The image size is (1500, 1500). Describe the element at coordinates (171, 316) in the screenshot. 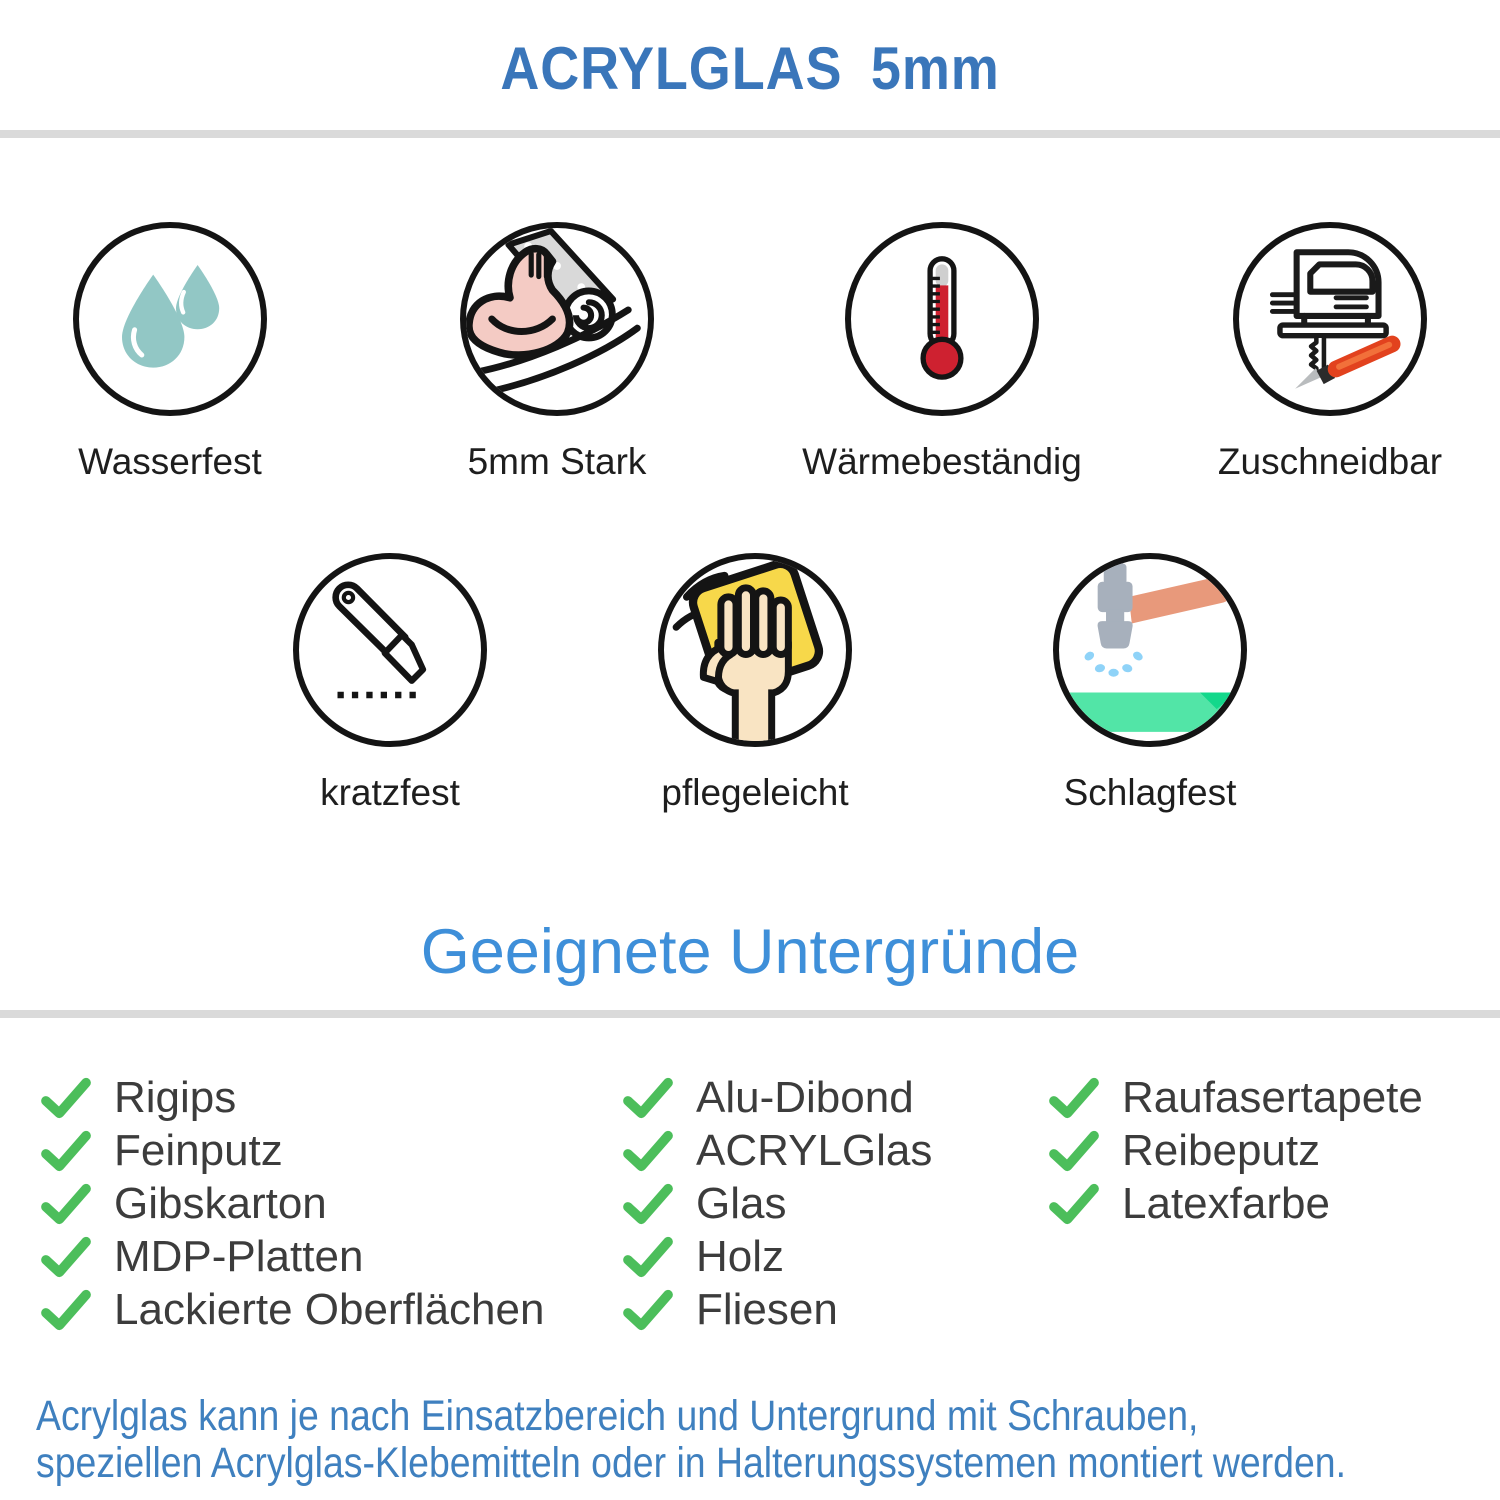

I see `water-drops-icon` at that location.